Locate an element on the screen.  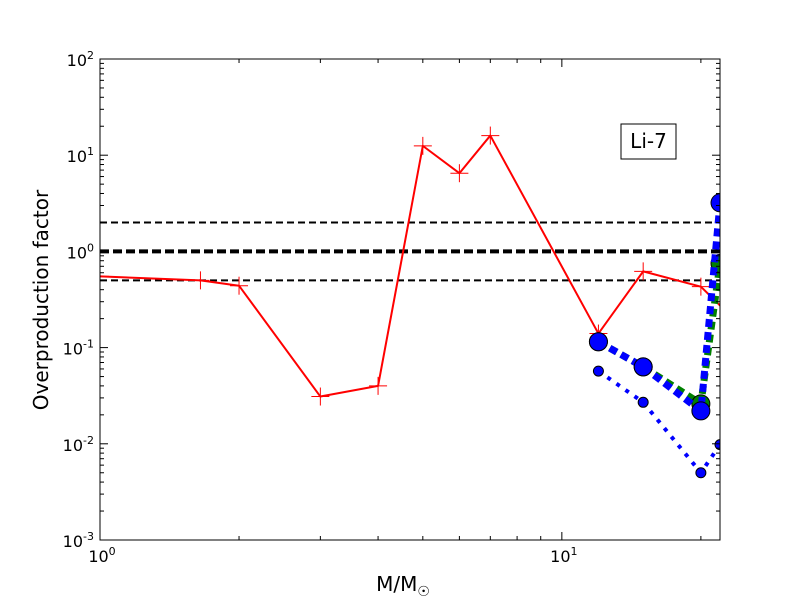
y-tick-label-3: 10⁰ is located at coordinates (80, 251).